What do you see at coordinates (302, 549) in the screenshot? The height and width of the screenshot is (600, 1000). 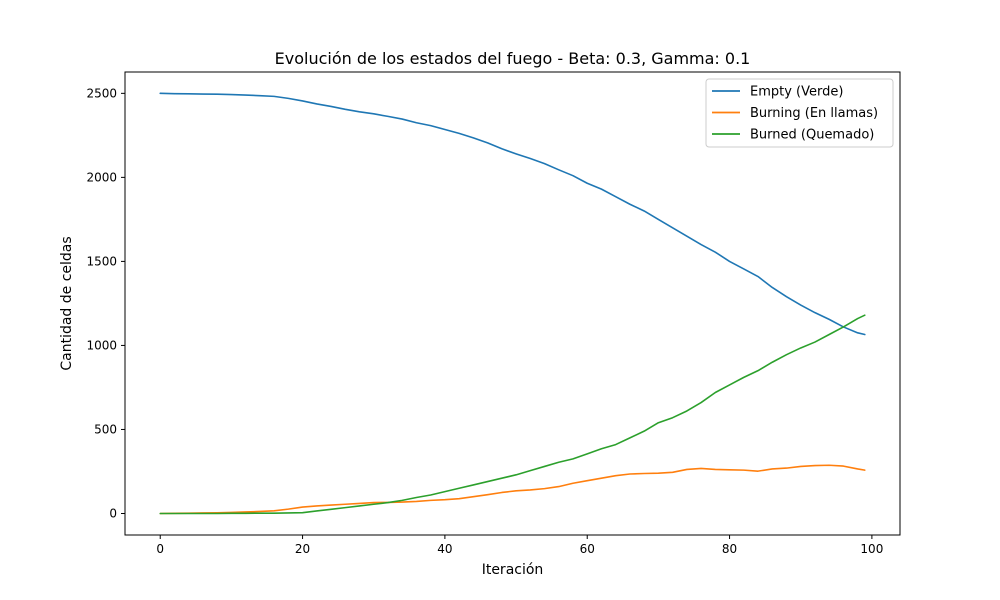 I see `x-tick-label: 20` at bounding box center [302, 549].